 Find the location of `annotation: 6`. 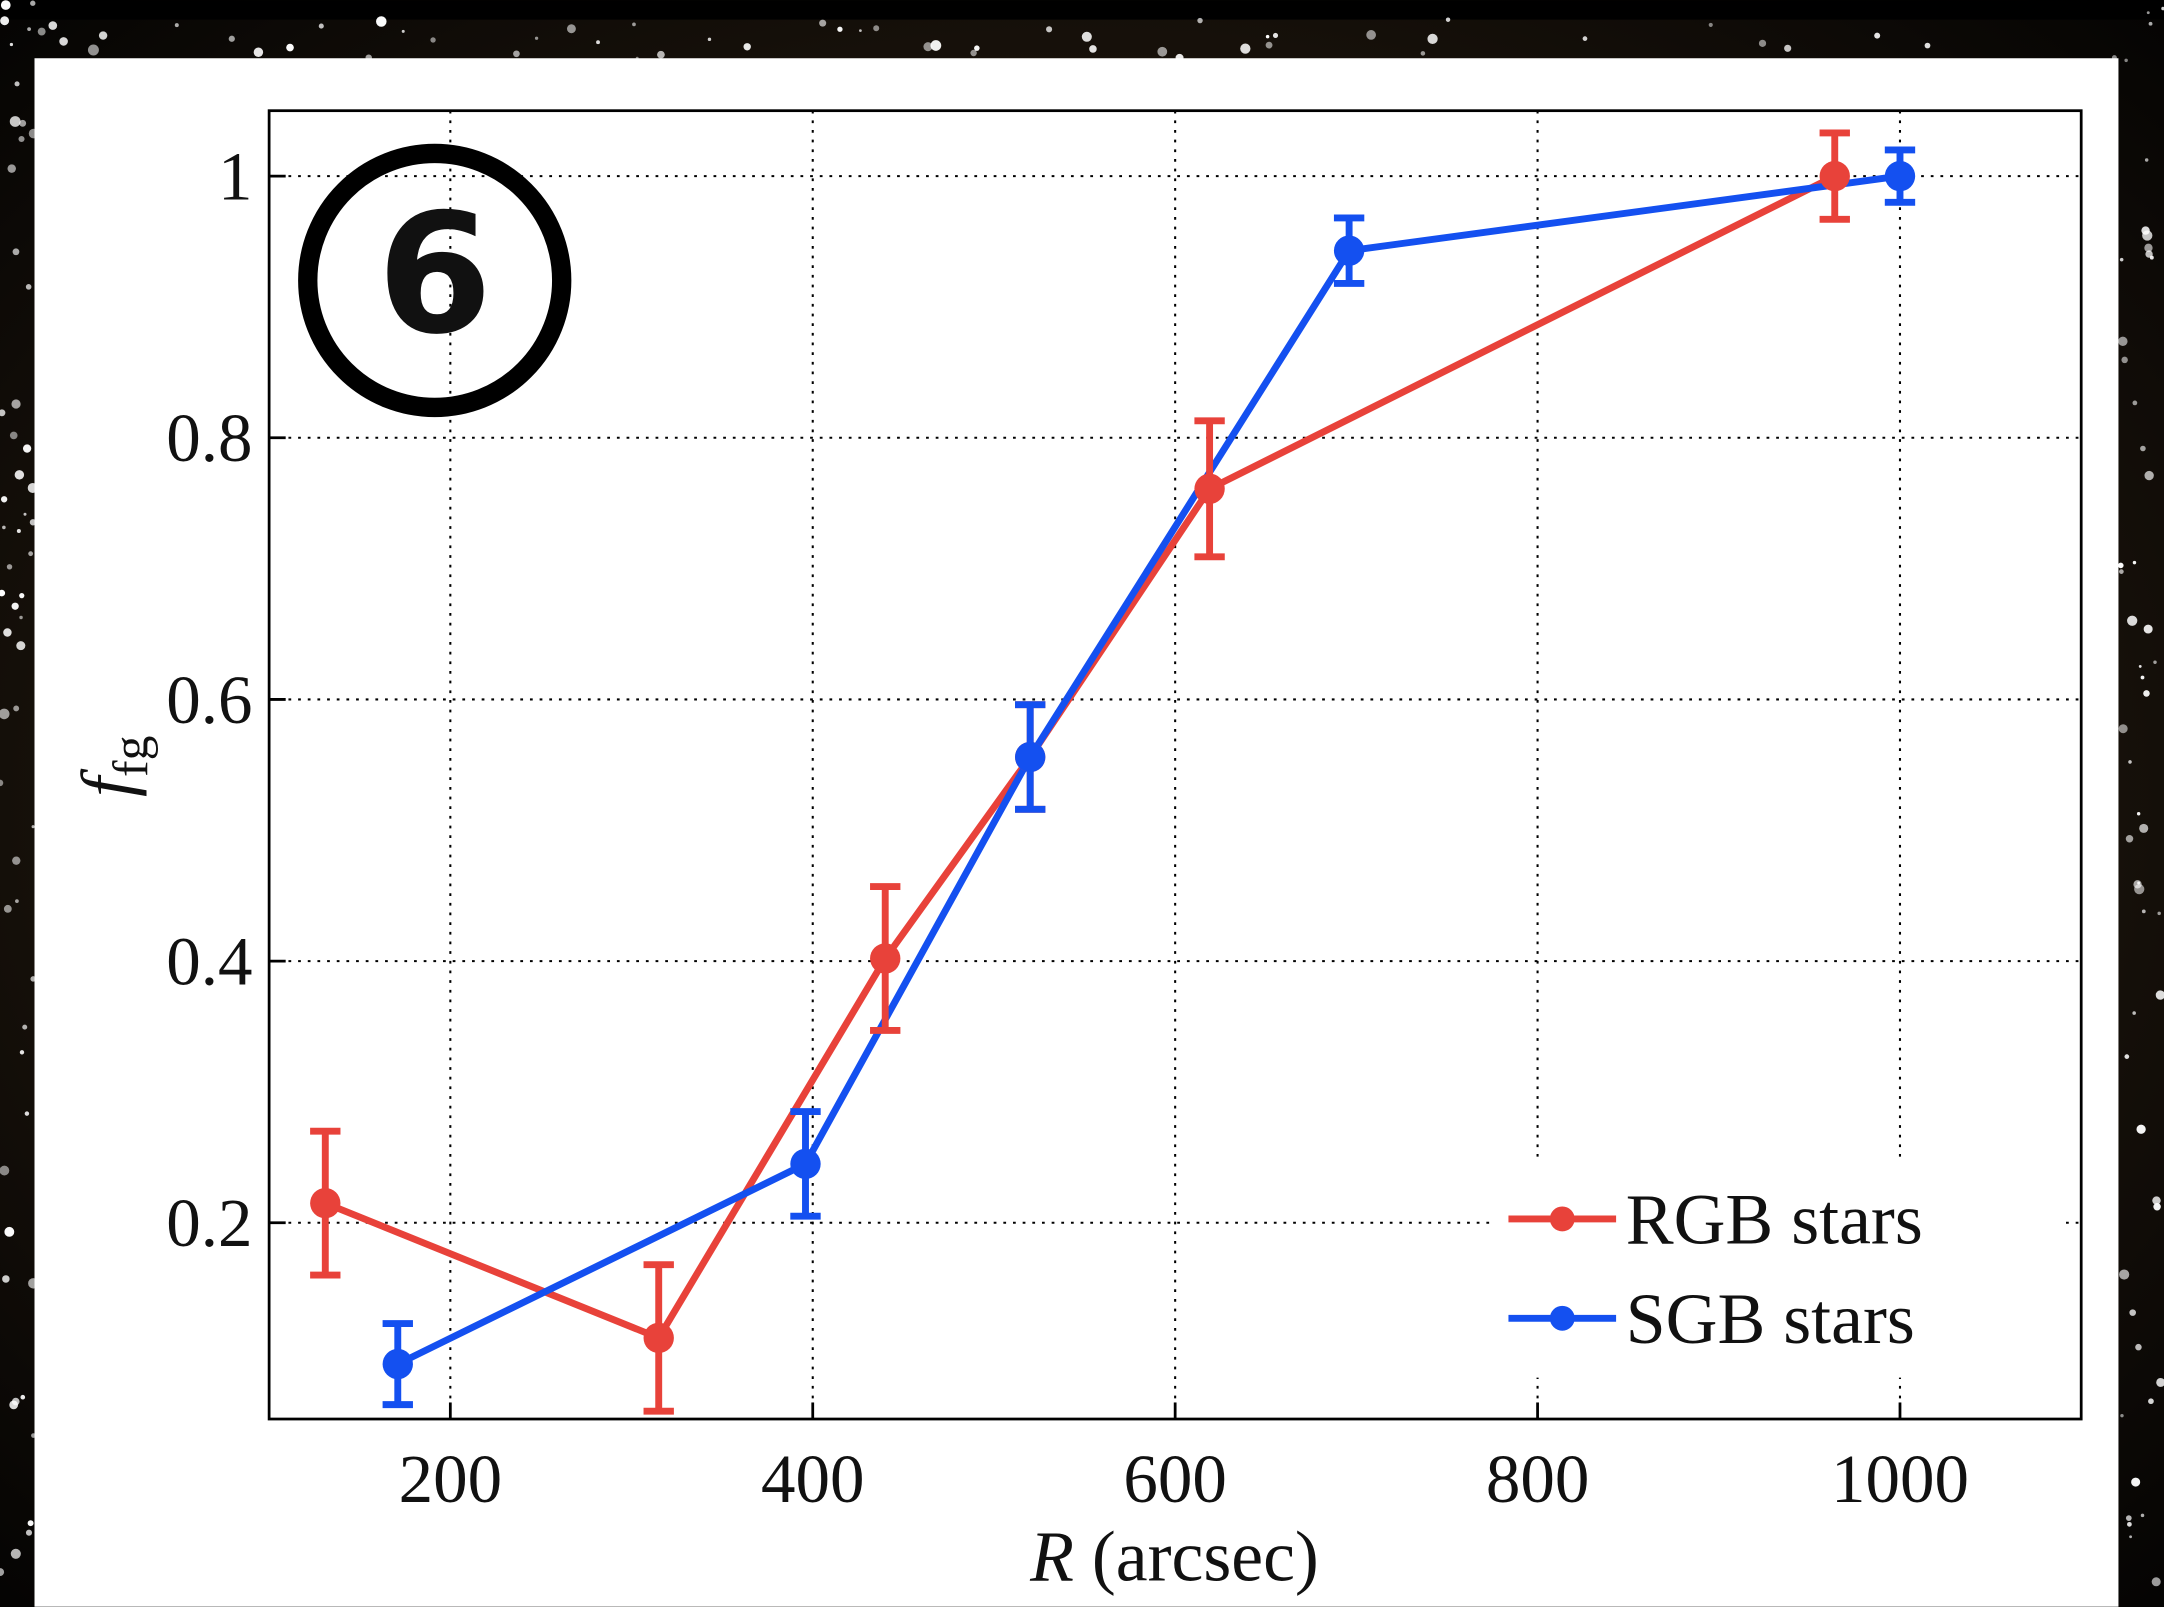

annotation: 6 is located at coordinates (434, 275).